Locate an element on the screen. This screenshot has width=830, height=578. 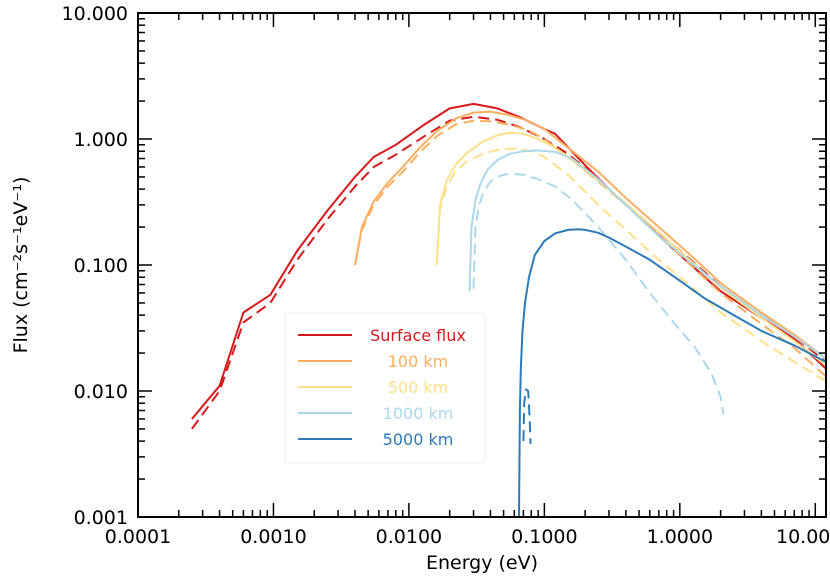
legend-label-surface-flux: Surface flux is located at coordinates (418, 335).